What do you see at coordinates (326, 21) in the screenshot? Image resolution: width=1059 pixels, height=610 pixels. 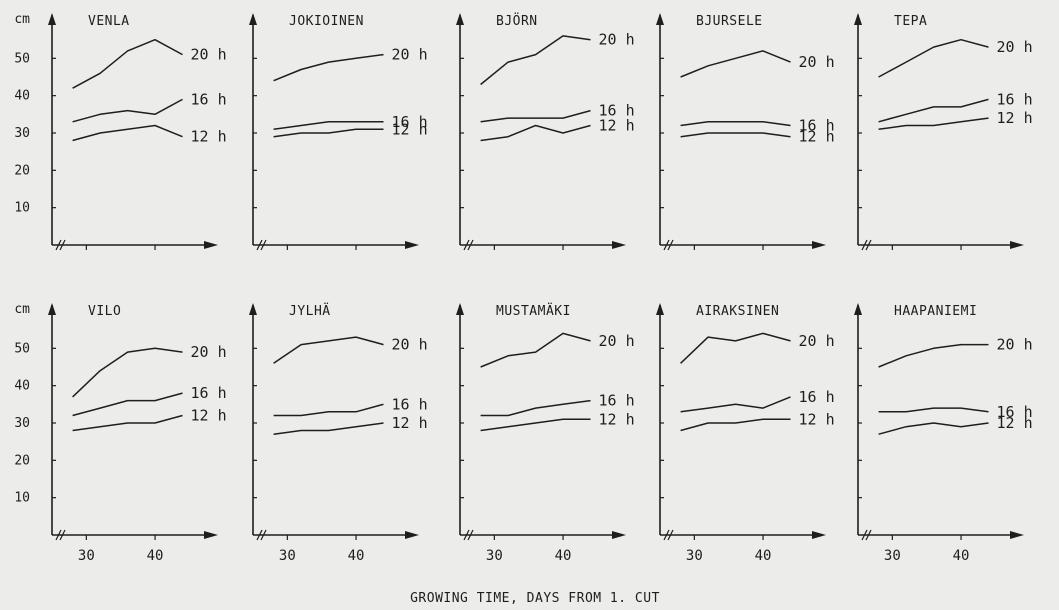 I see `panel-title: JOKIOINEN` at bounding box center [326, 21].